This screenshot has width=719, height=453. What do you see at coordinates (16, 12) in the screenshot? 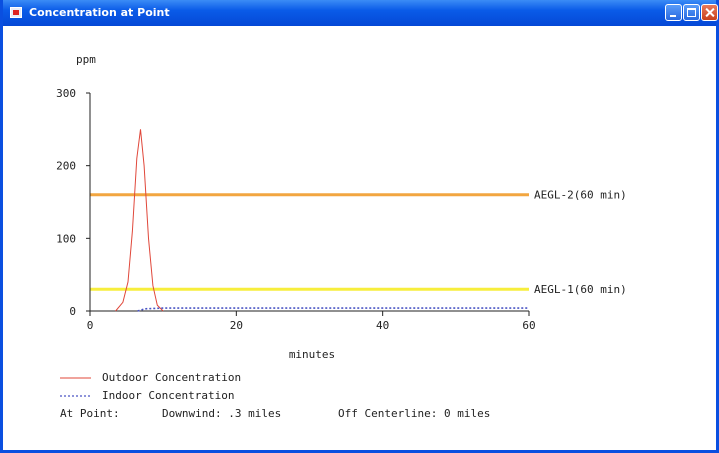
I see `app-icon` at bounding box center [16, 12].